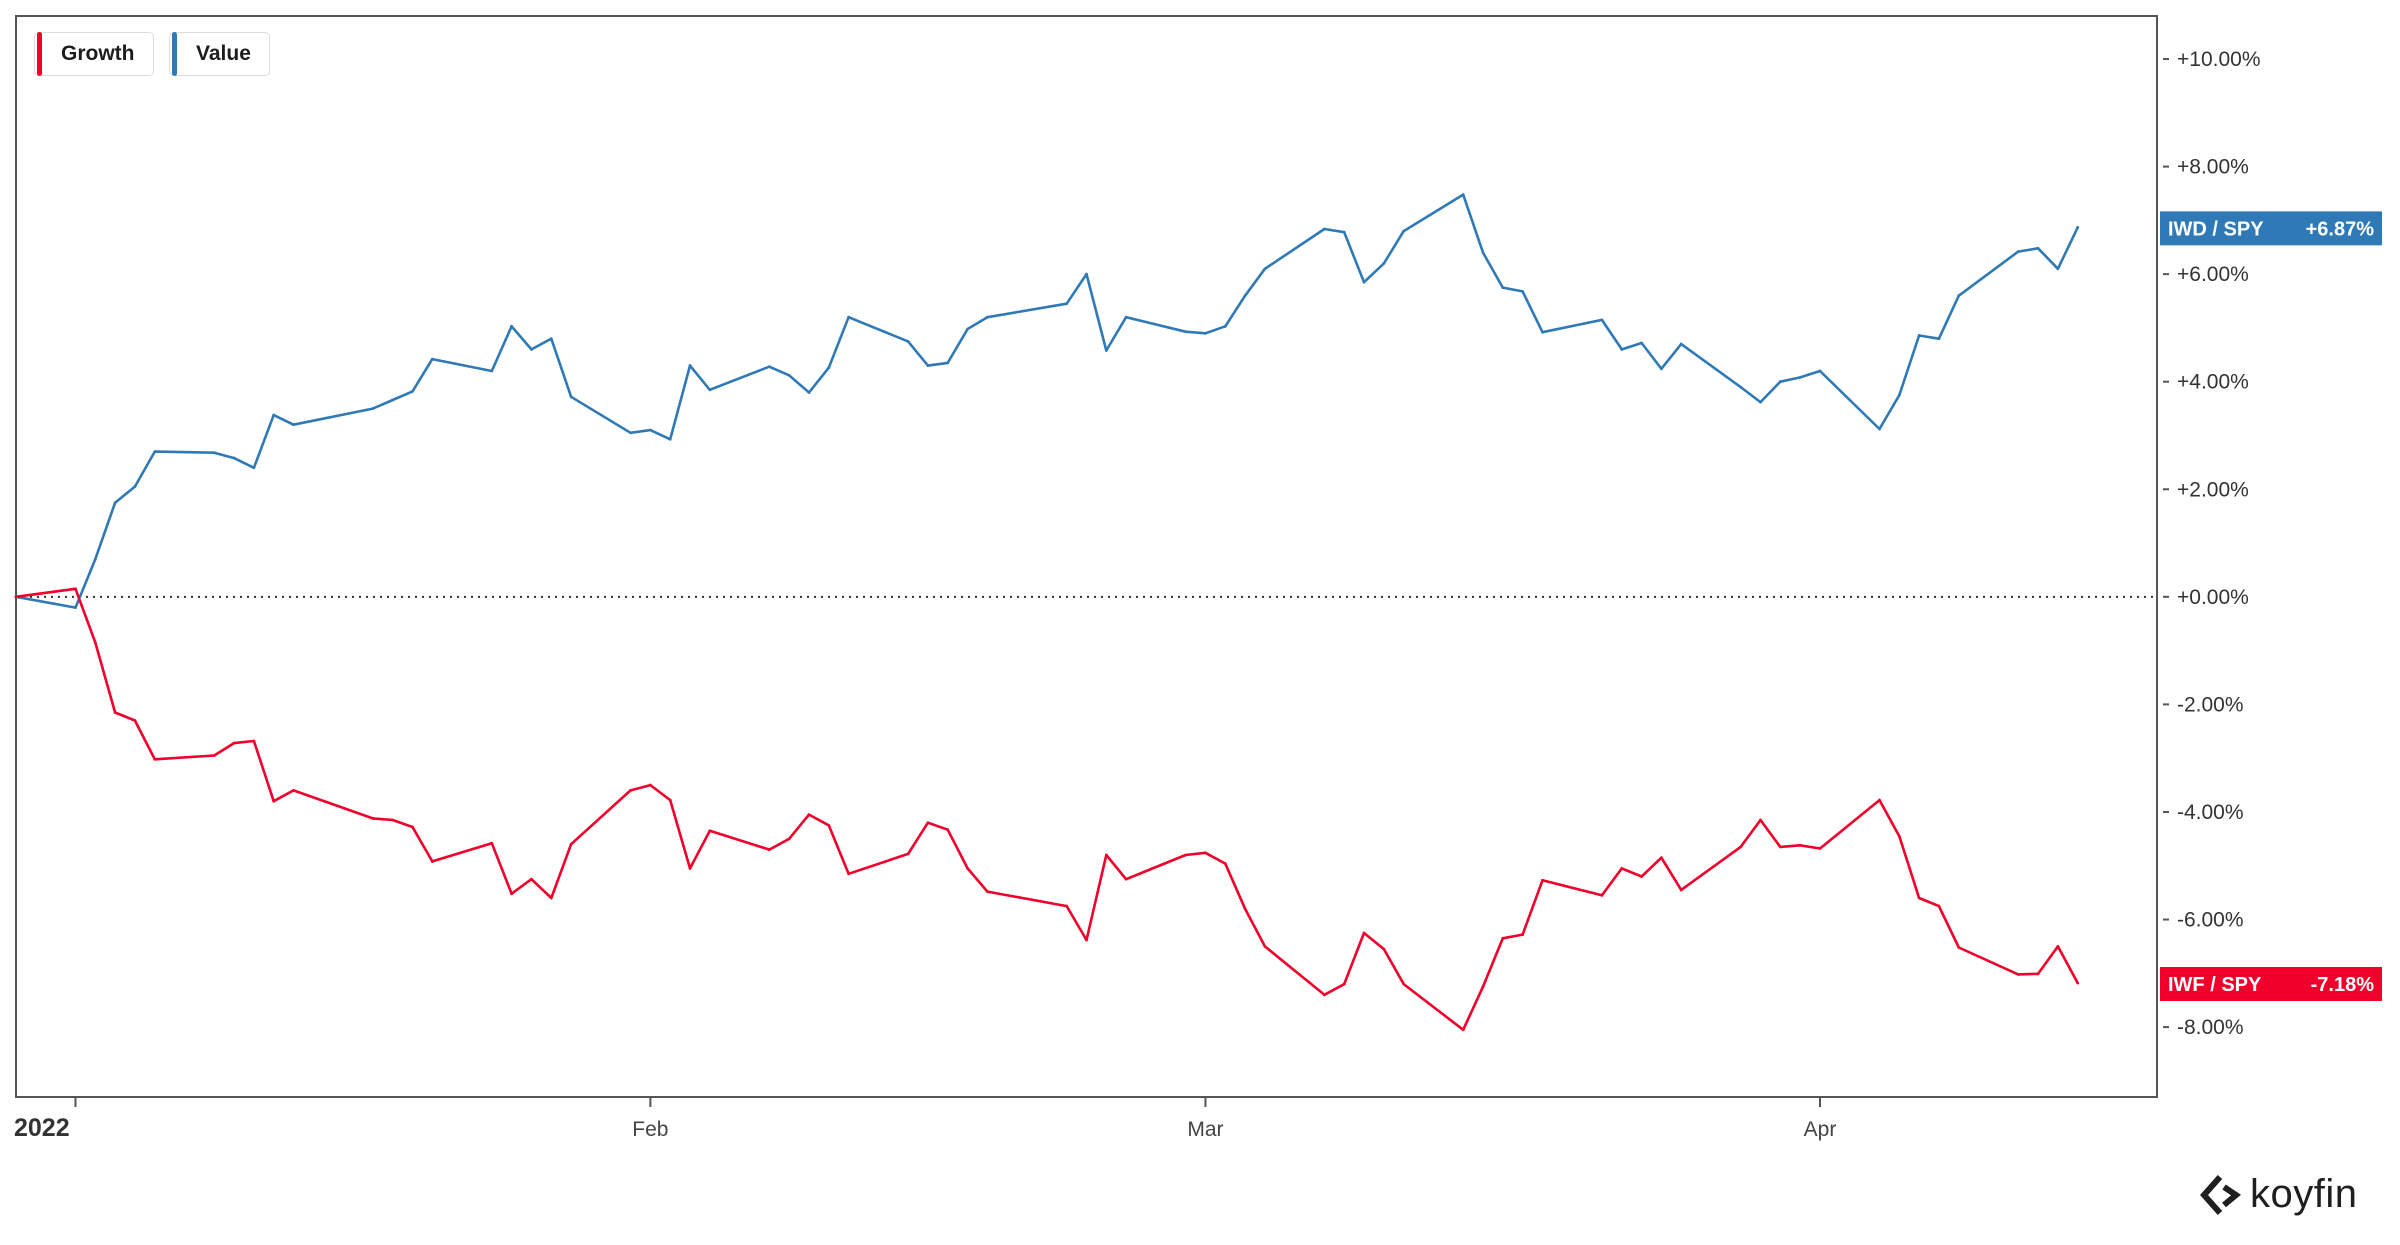 Image resolution: width=2400 pixels, height=1245 pixels. I want to click on y-tick-label: +4.00%, so click(2213, 382).